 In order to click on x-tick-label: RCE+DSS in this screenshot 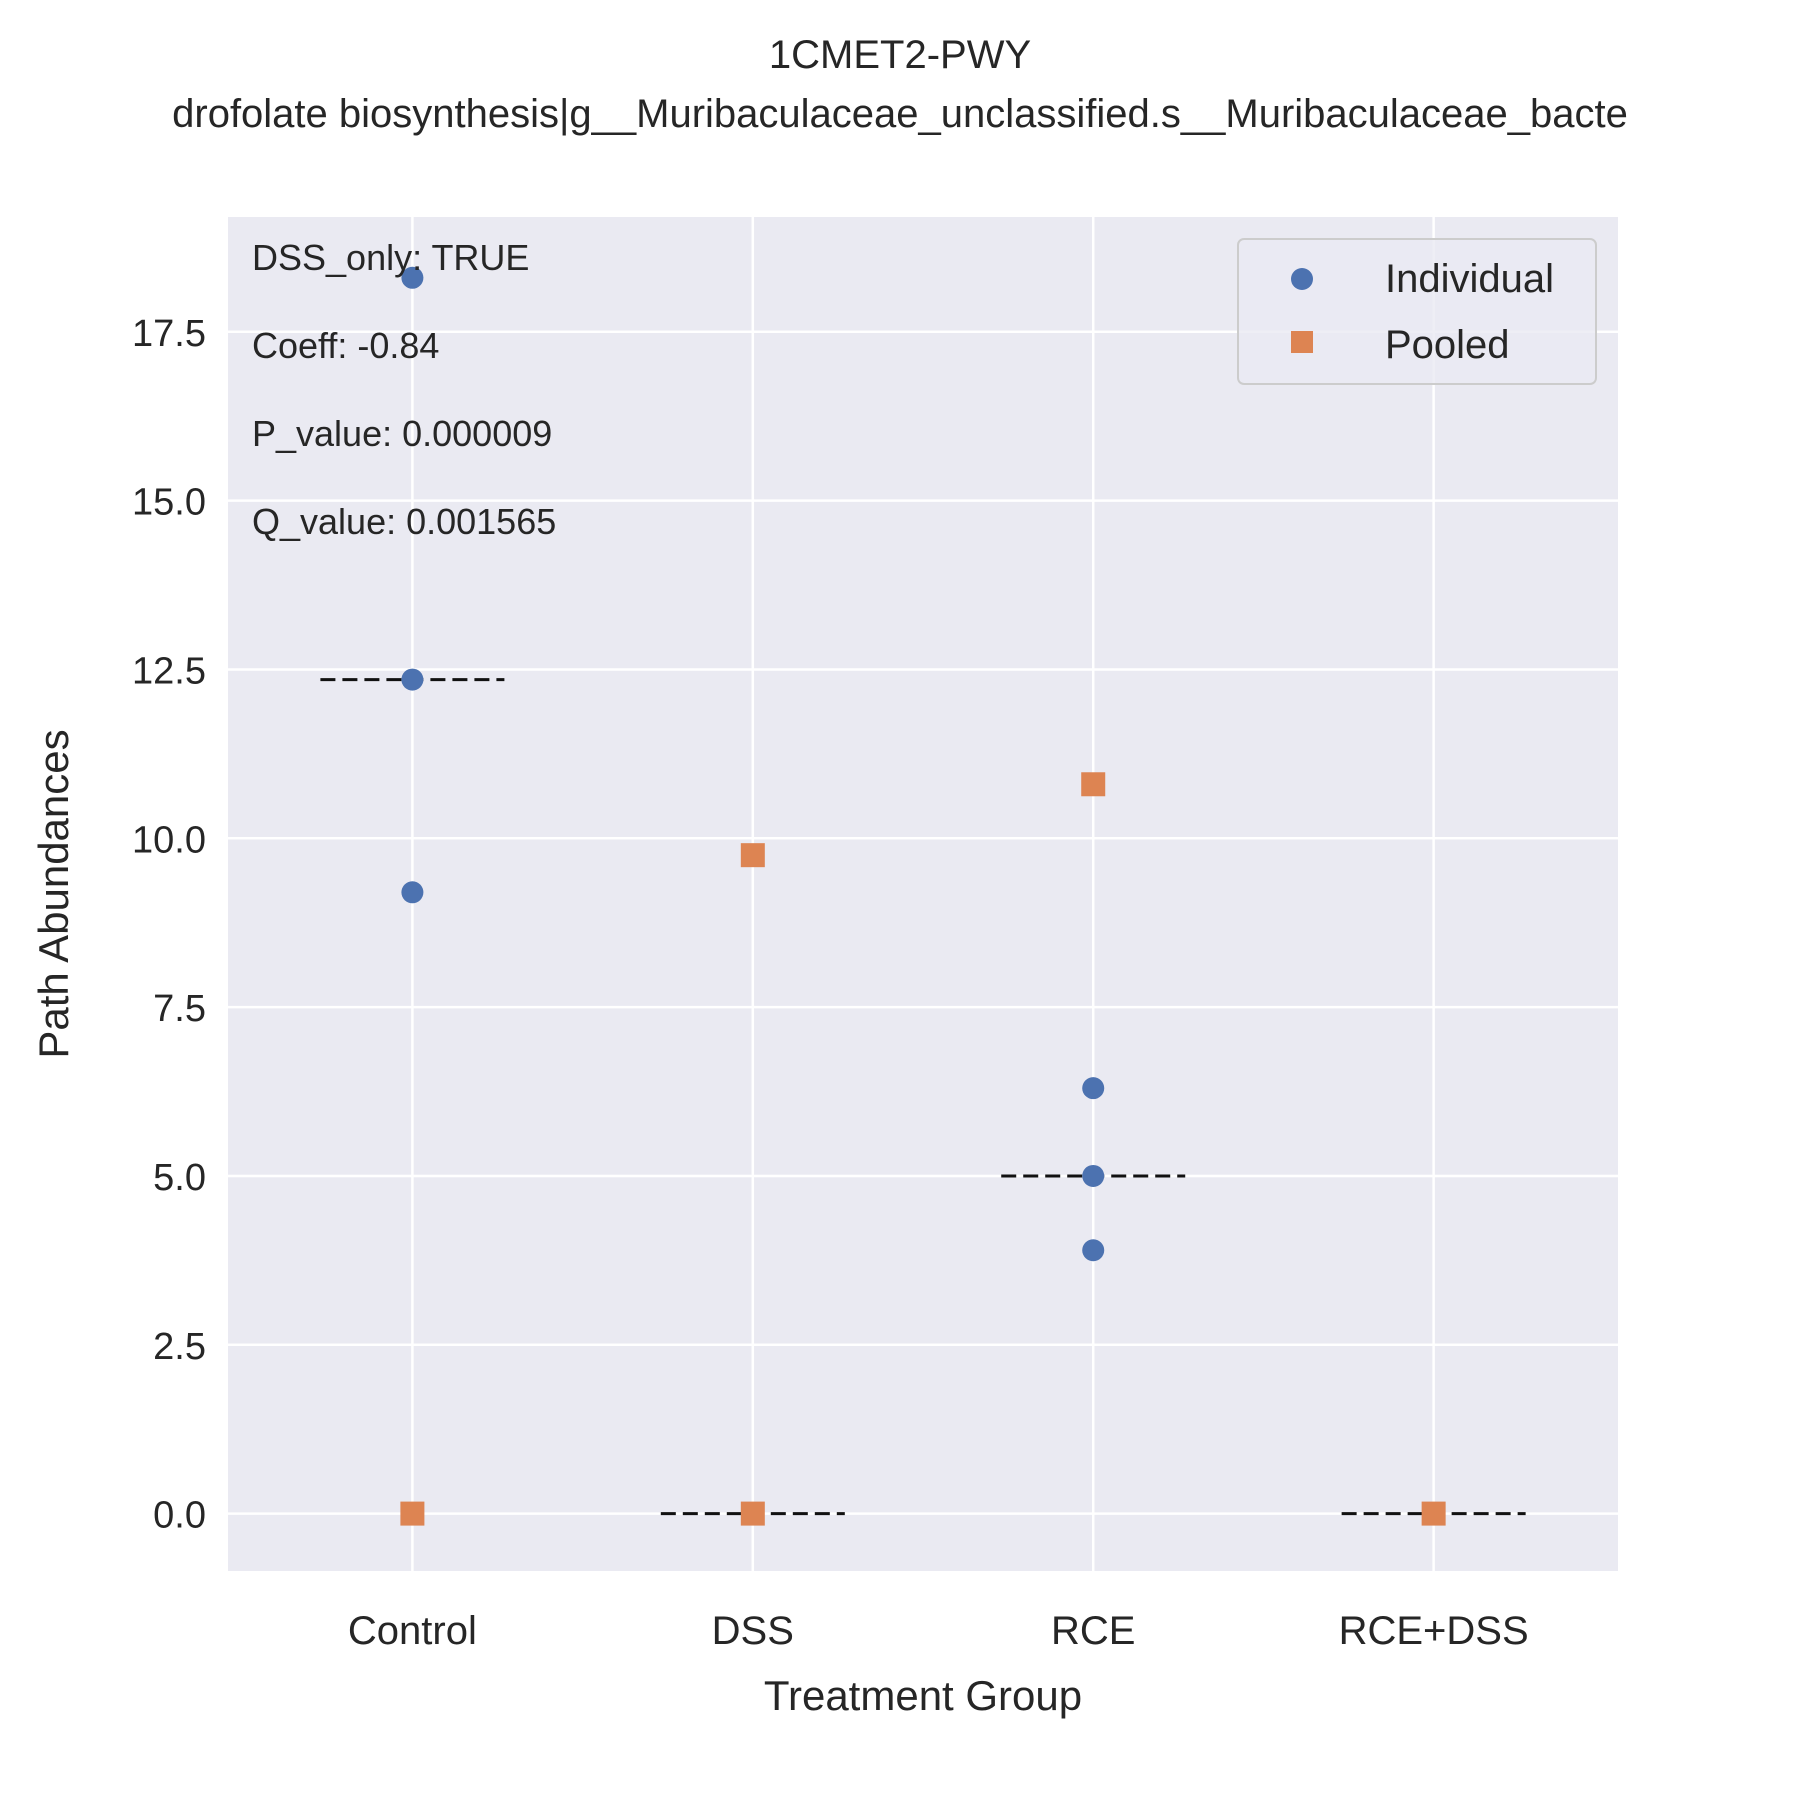, I will do `click(1434, 1631)`.